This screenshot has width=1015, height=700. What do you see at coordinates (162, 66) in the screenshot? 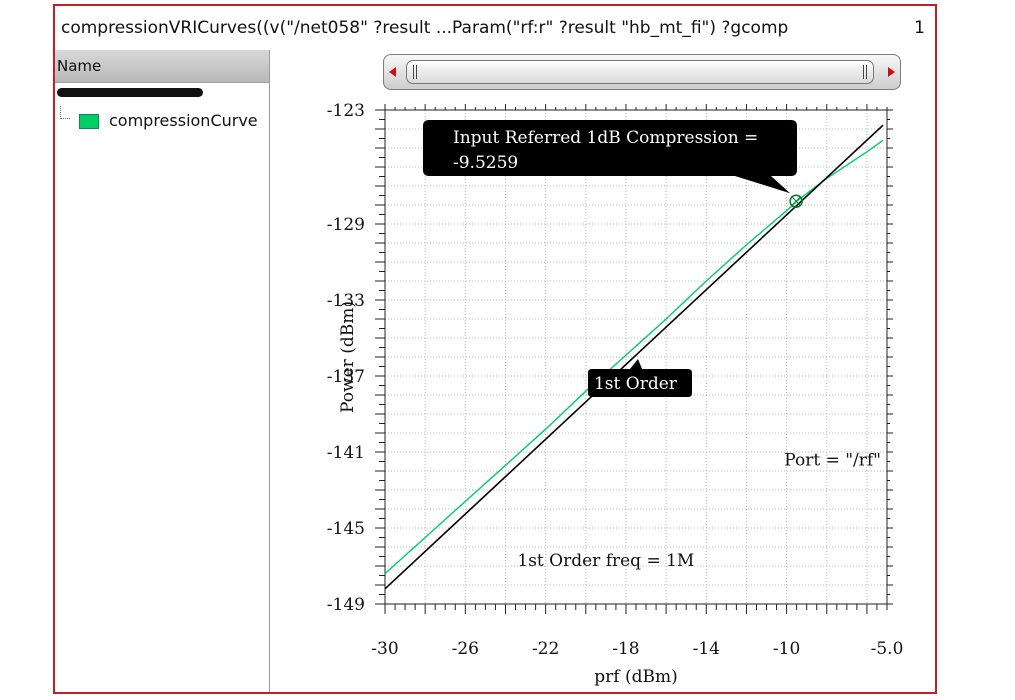
I see `name-column-header: Name` at bounding box center [162, 66].